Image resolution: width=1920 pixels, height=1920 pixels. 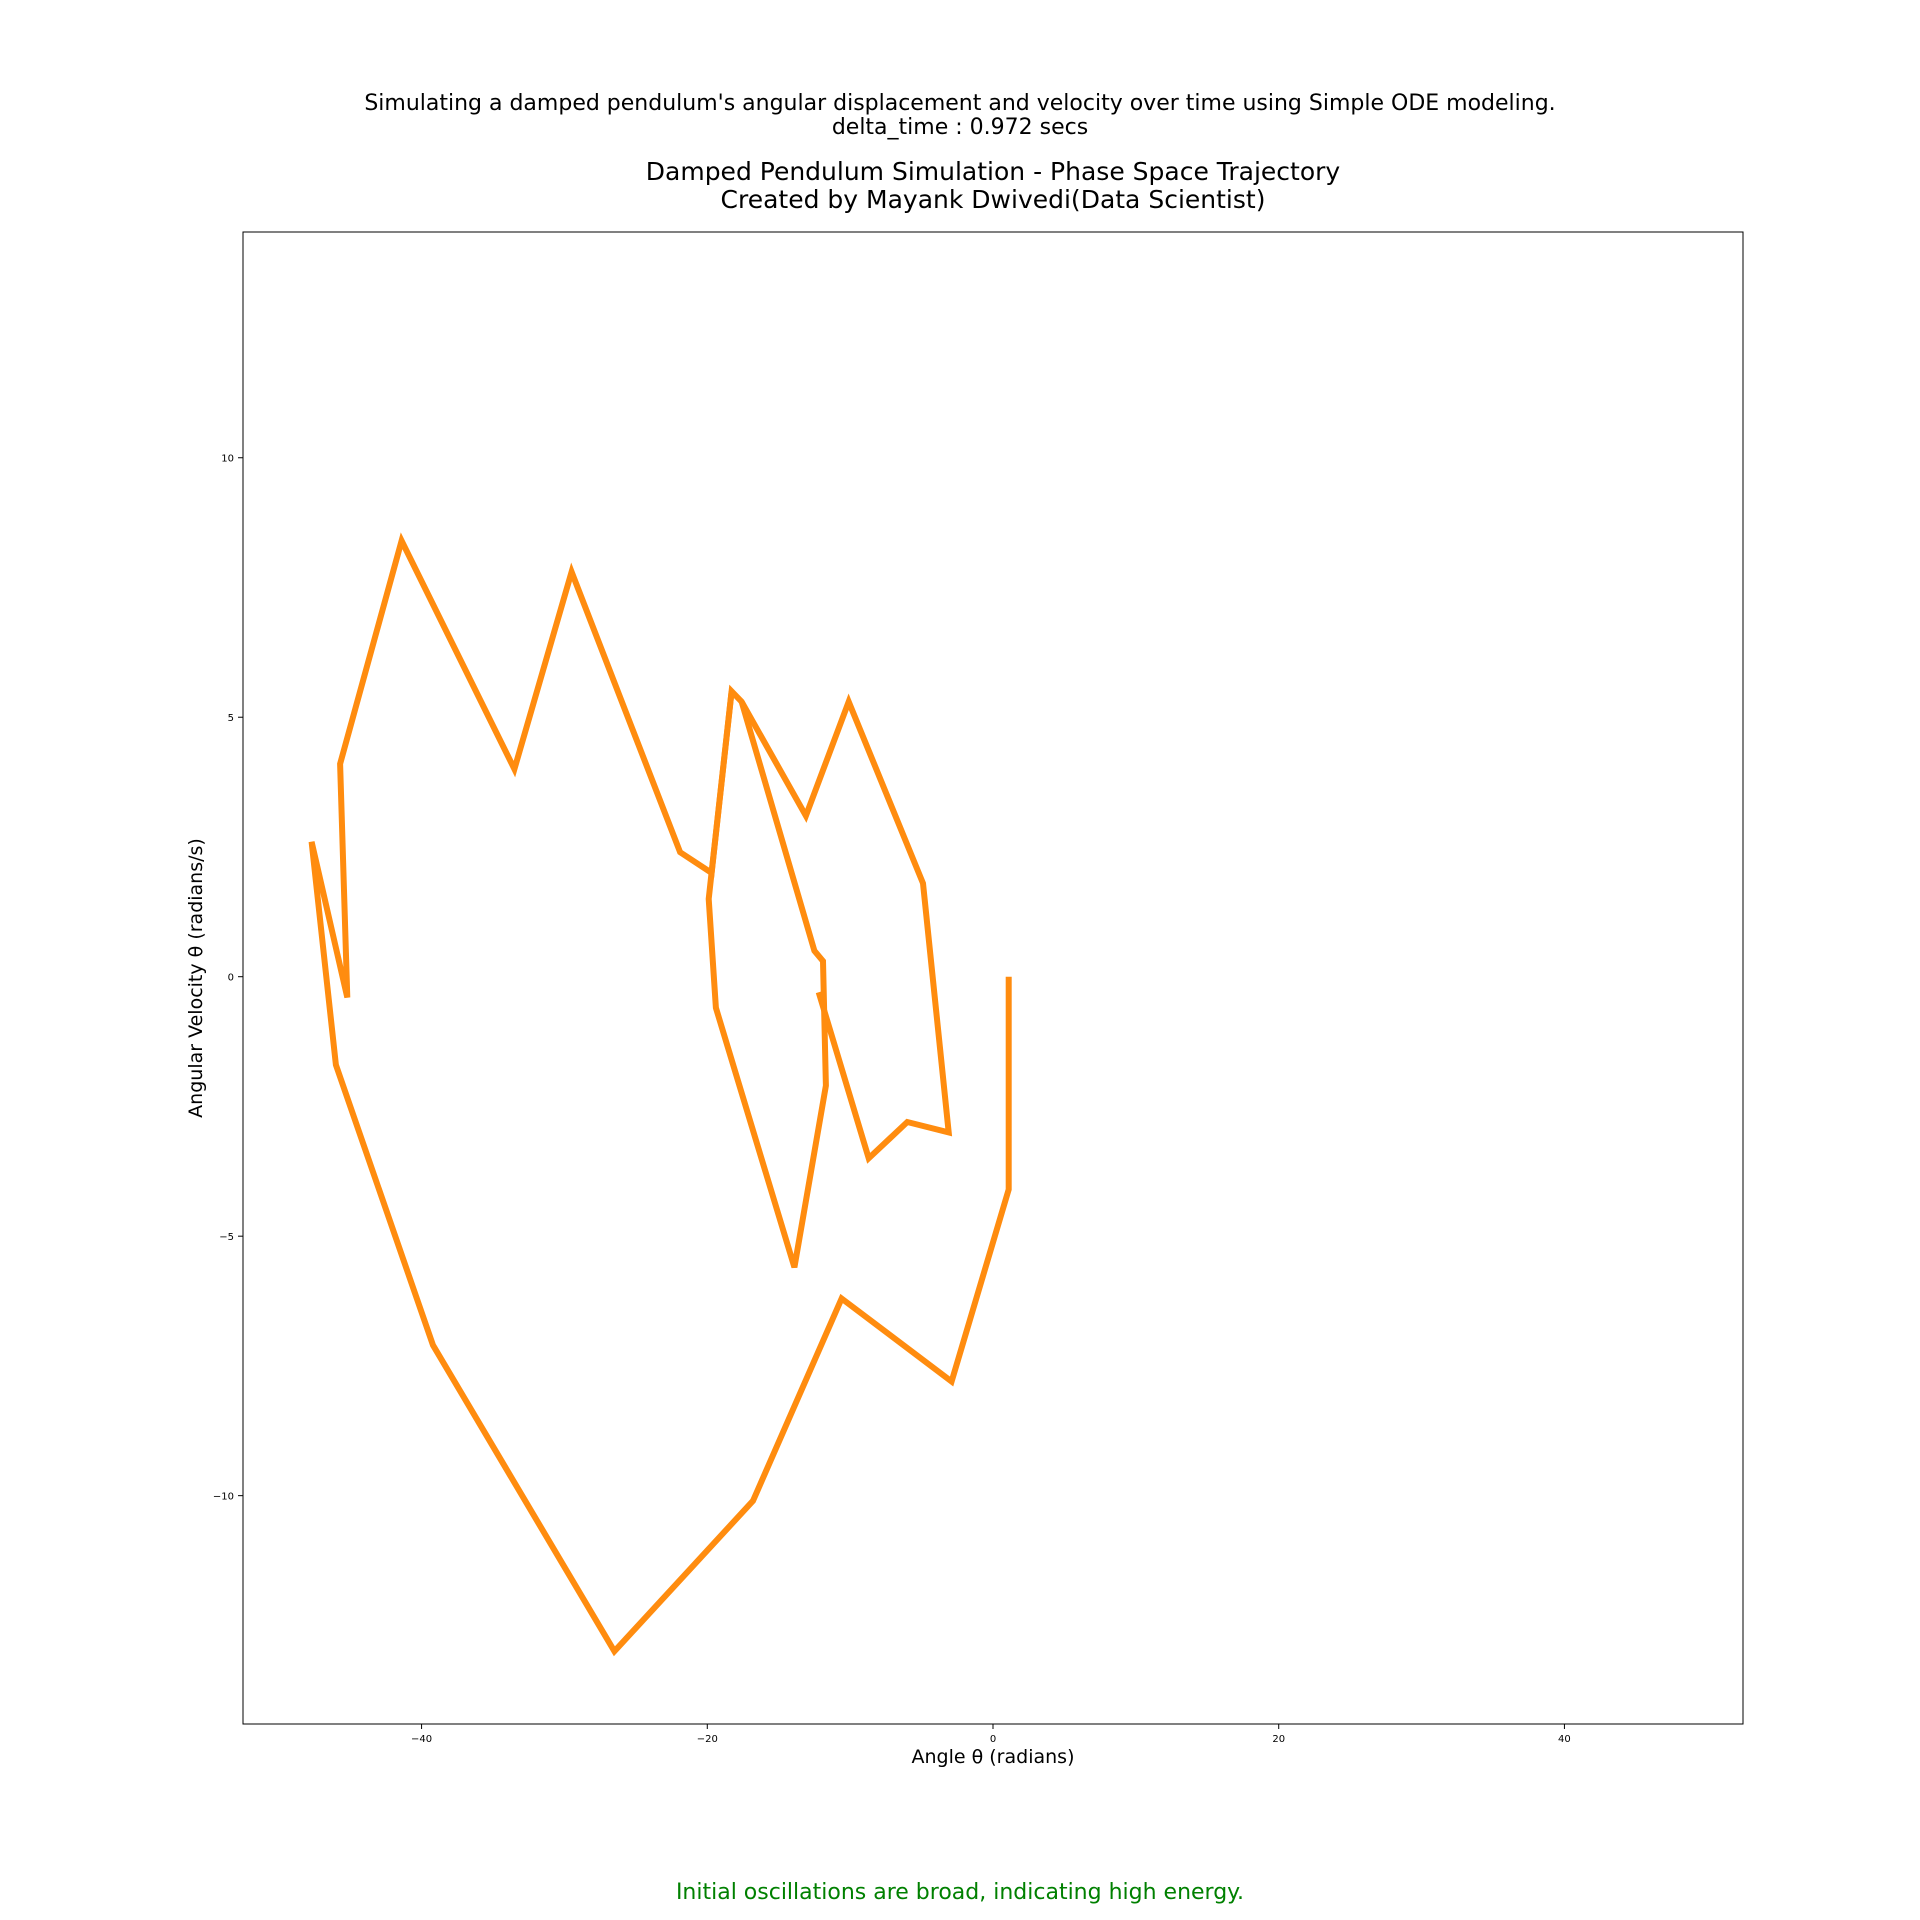 What do you see at coordinates (960, 127) in the screenshot?
I see `suptitle-line-2: delta_time : 0.972 secs` at bounding box center [960, 127].